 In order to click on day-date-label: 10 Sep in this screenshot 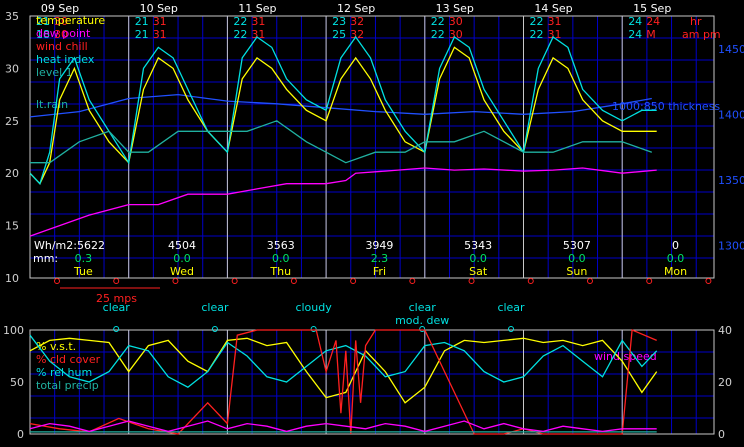, I will do `click(159, 8)`.